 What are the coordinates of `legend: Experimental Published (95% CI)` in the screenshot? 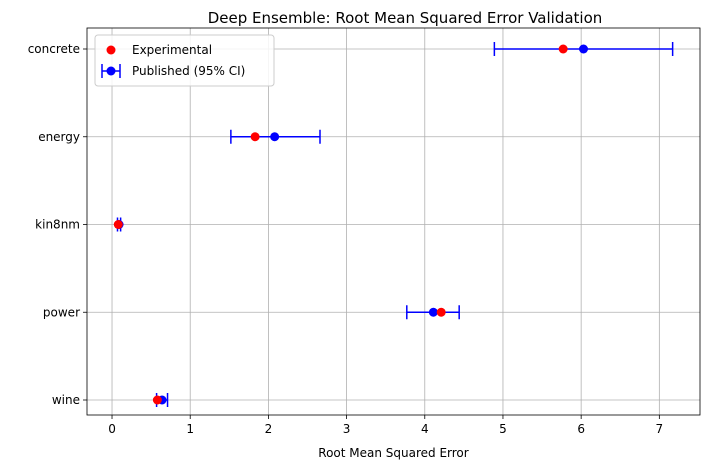 It's located at (184, 60).